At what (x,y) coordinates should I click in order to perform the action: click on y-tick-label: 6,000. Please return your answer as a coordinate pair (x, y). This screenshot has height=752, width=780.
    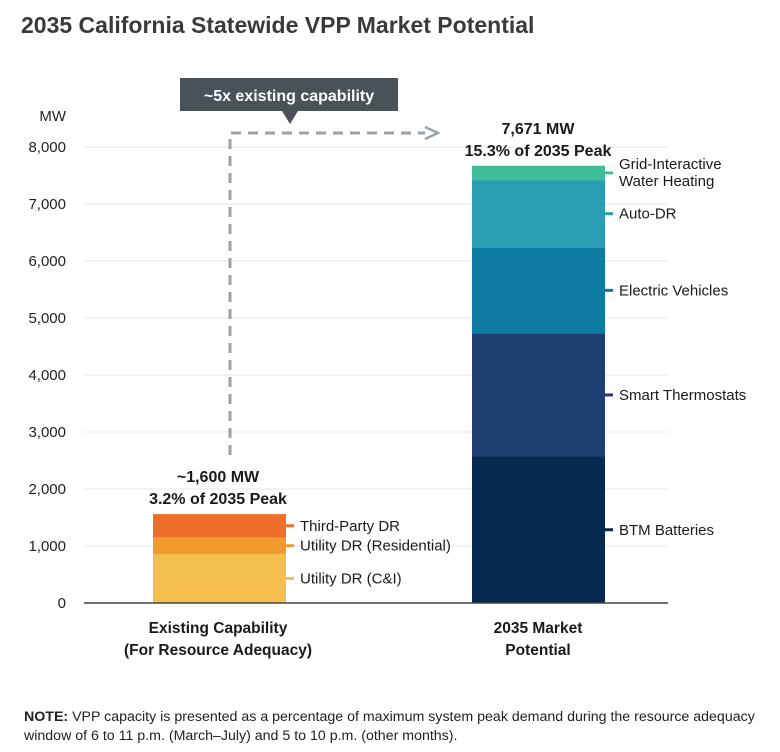
    Looking at the image, I should click on (47, 261).